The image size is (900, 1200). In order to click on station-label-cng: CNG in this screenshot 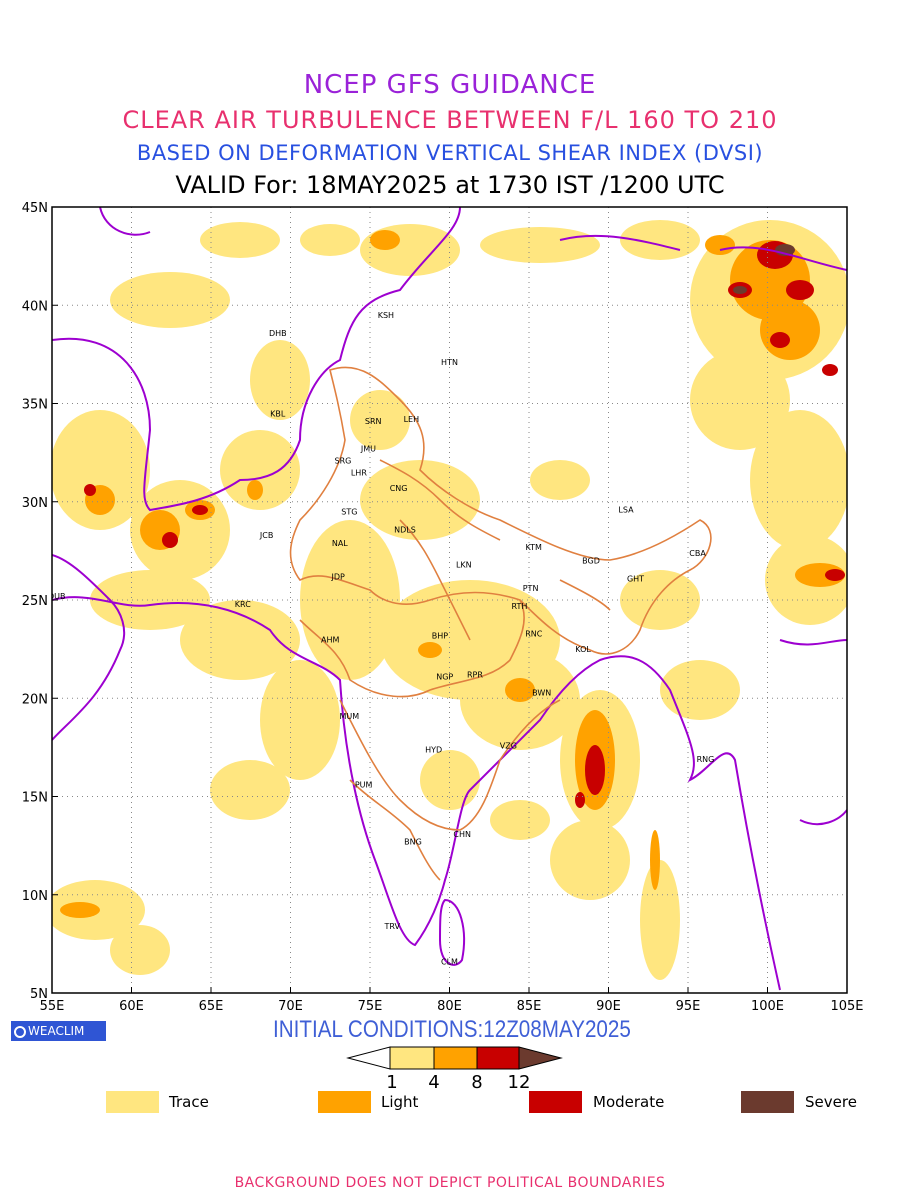, I will do `click(399, 488)`.